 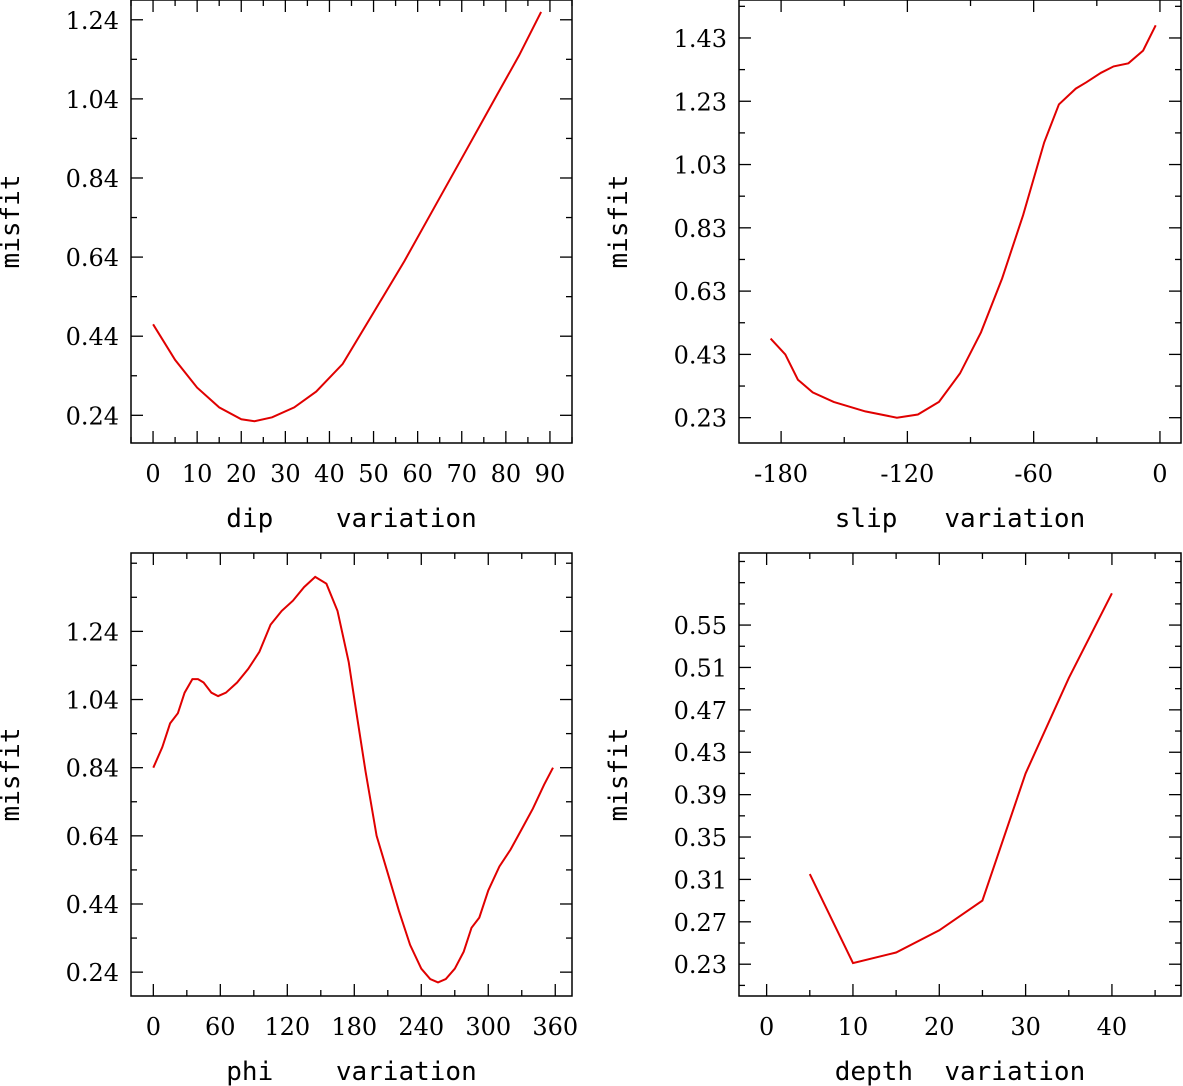 I want to click on chart-phi-ytick-label: 0.24, so click(x=92, y=973).